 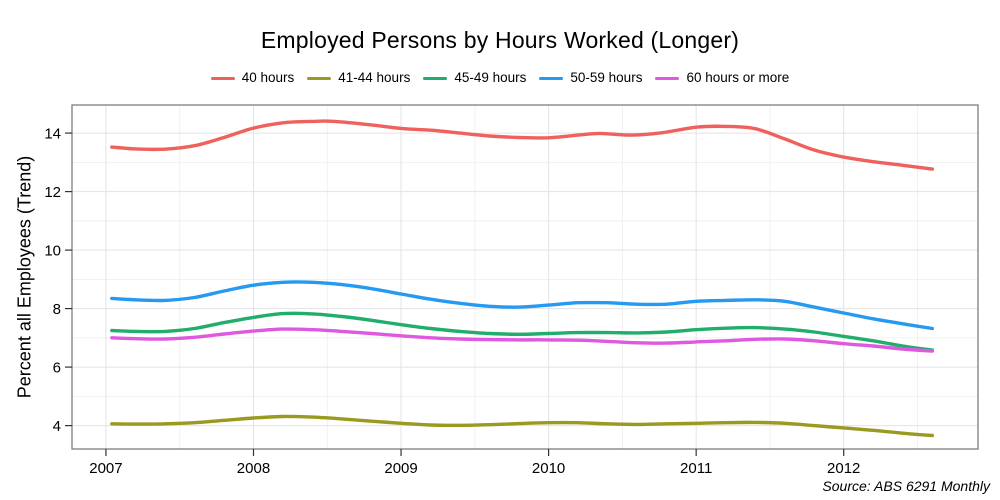 I want to click on x-tick-label: 2011, so click(x=696, y=468).